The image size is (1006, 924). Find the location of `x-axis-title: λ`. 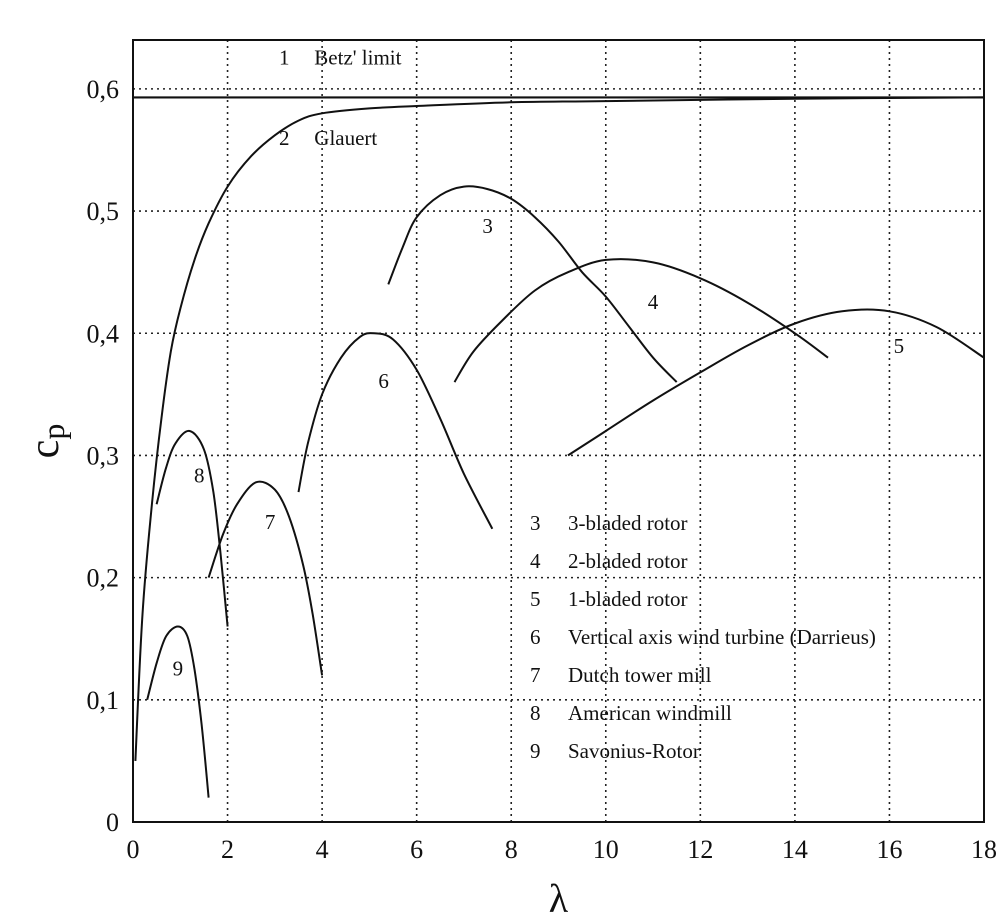

x-axis-title: λ is located at coordinates (559, 898).